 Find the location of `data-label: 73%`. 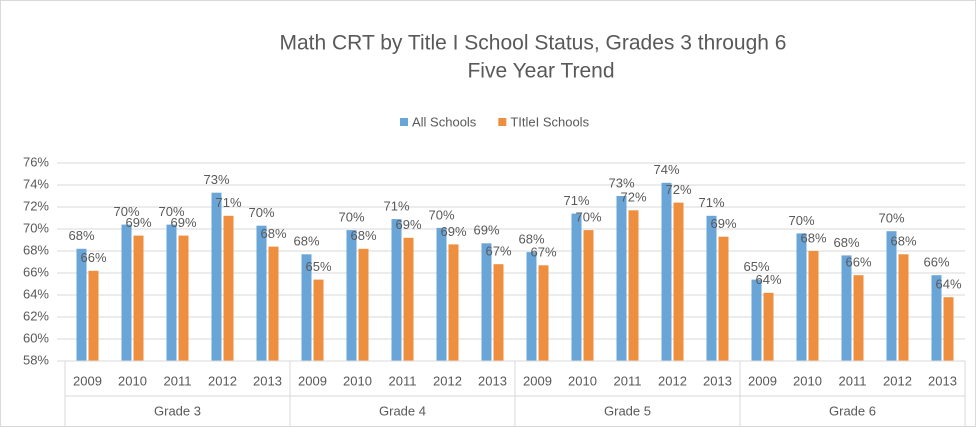

data-label: 73% is located at coordinates (621, 182).